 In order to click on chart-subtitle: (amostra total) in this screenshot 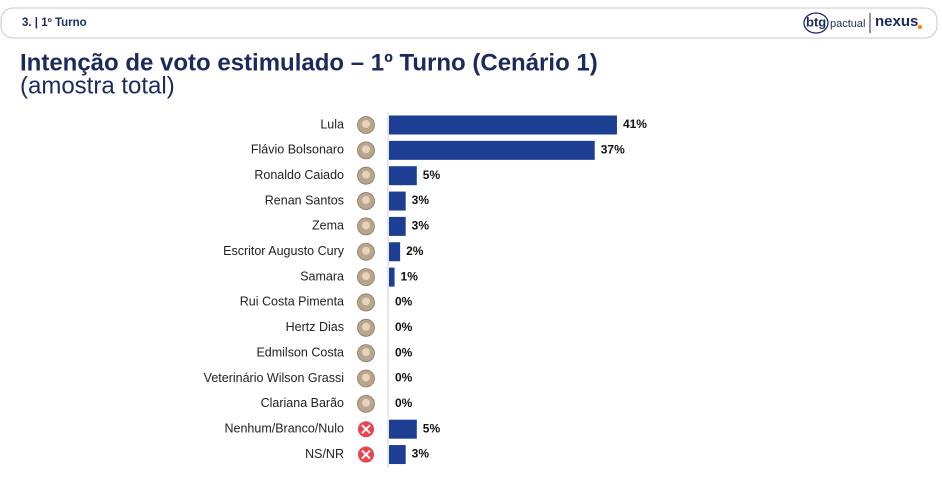, I will do `click(97, 85)`.